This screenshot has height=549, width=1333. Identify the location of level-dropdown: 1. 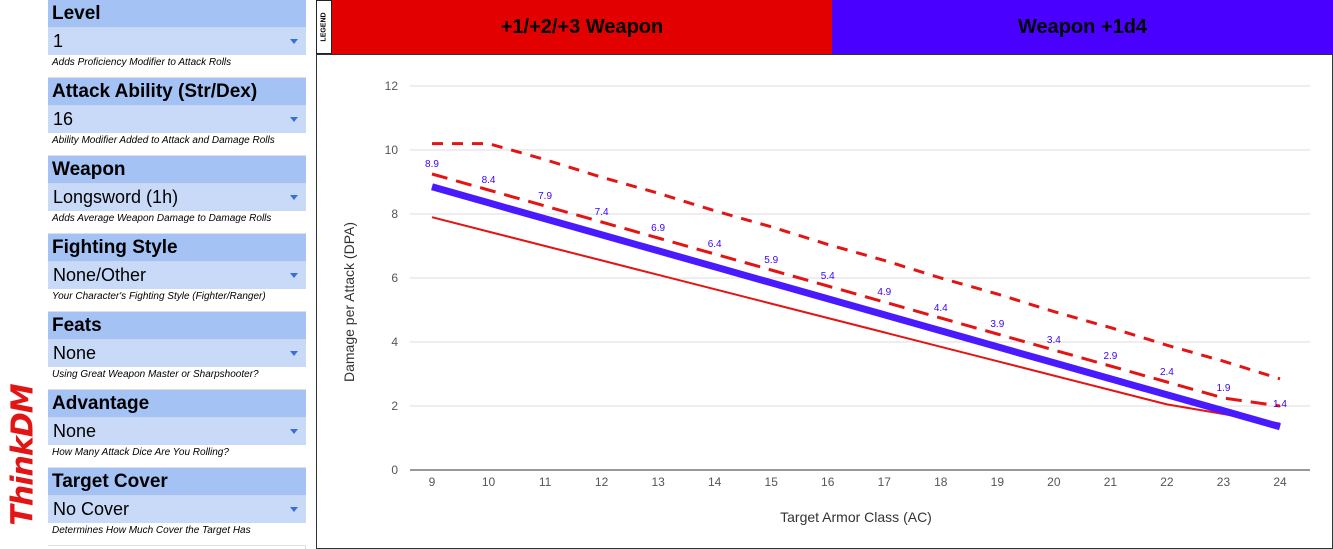
(177, 41).